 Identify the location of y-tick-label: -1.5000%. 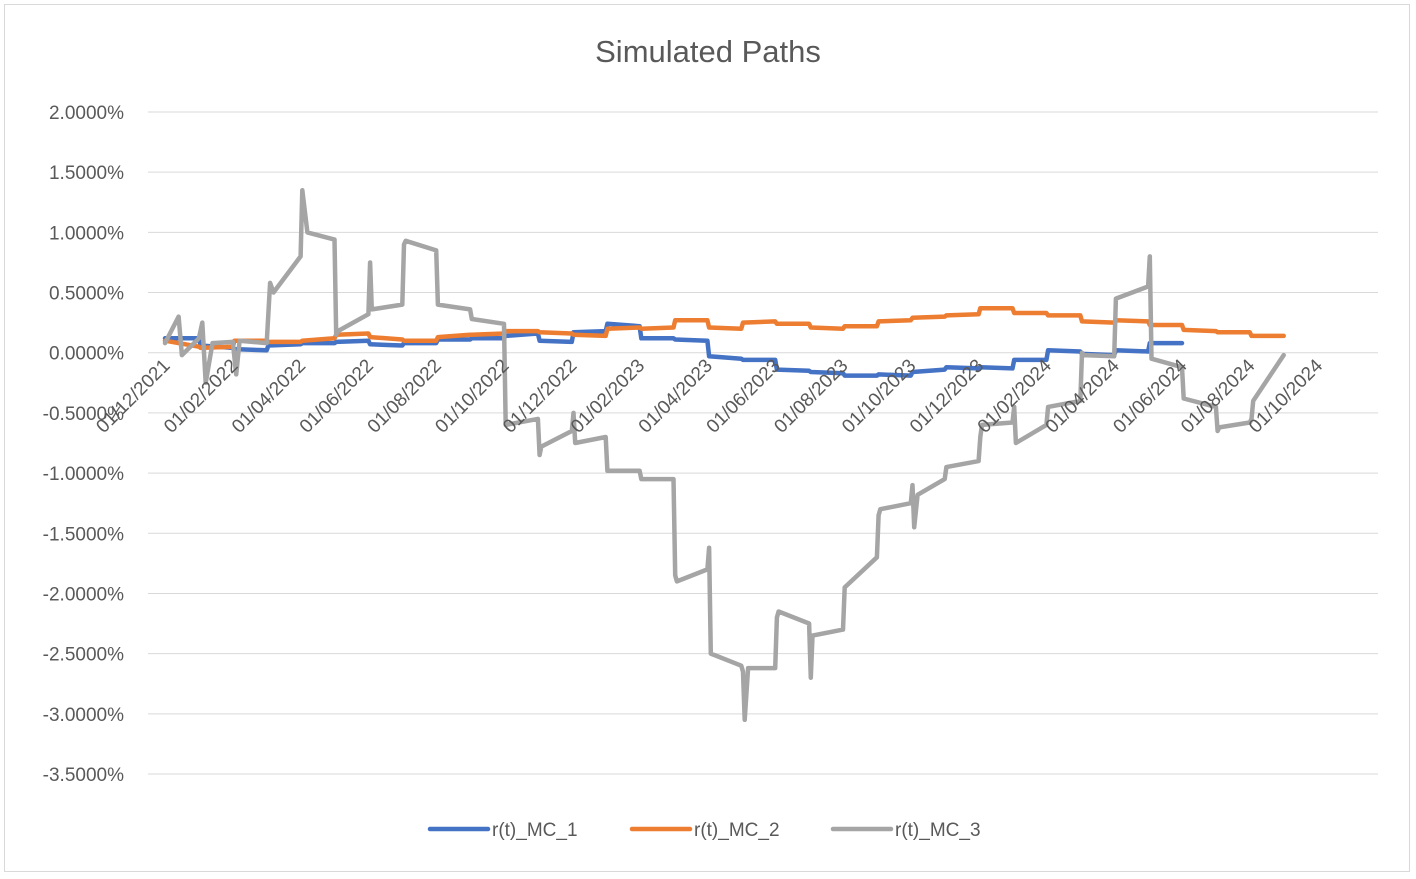
(83, 534).